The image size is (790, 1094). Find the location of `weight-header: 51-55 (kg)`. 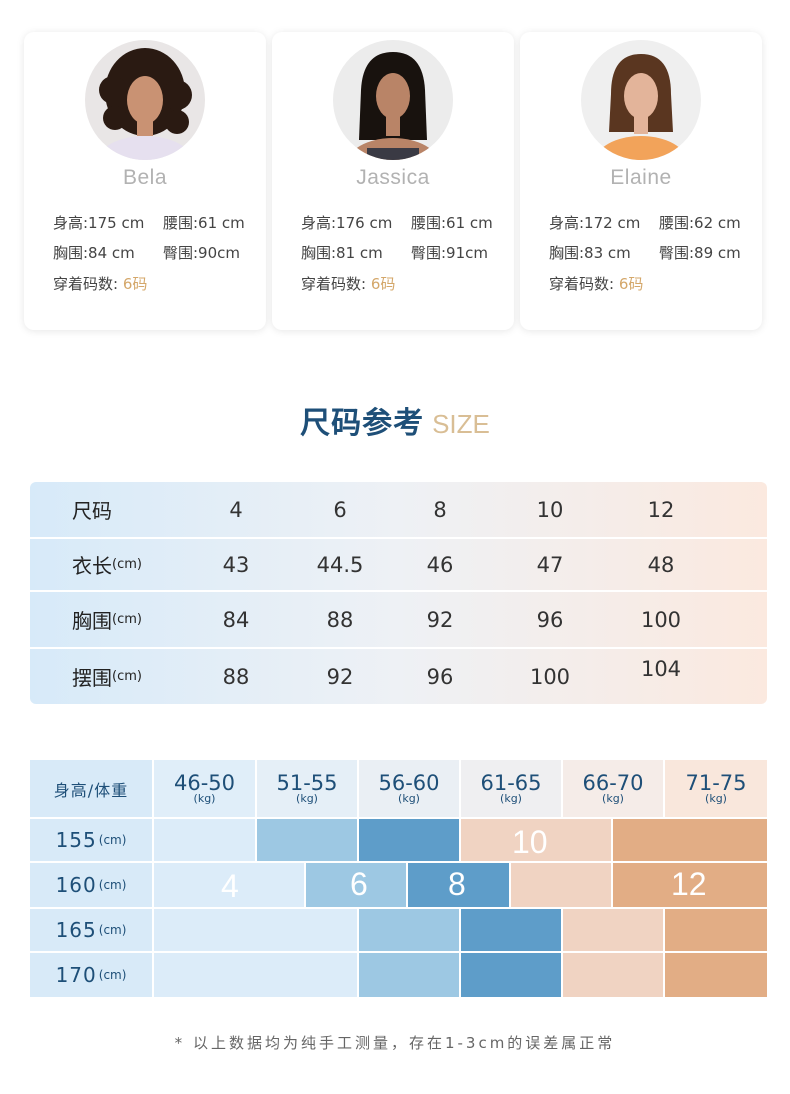

weight-header: 51-55 (kg) is located at coordinates (307, 788).